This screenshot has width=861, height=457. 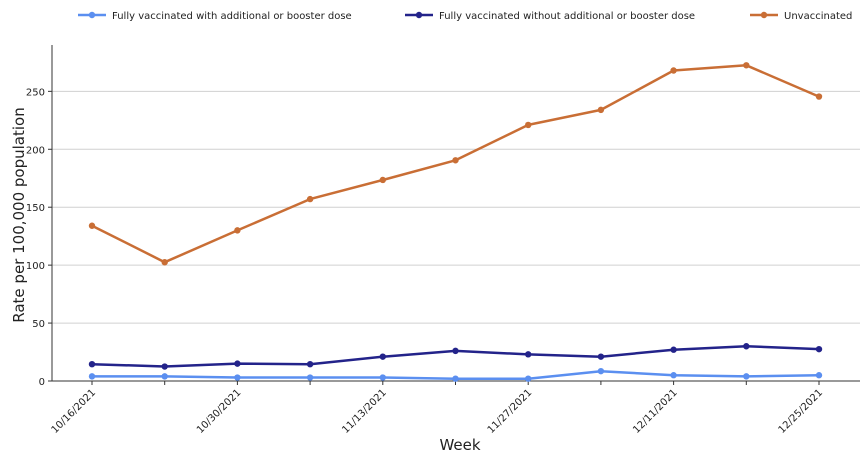 I want to click on legend-item: Unvaccinated, so click(x=801, y=16).